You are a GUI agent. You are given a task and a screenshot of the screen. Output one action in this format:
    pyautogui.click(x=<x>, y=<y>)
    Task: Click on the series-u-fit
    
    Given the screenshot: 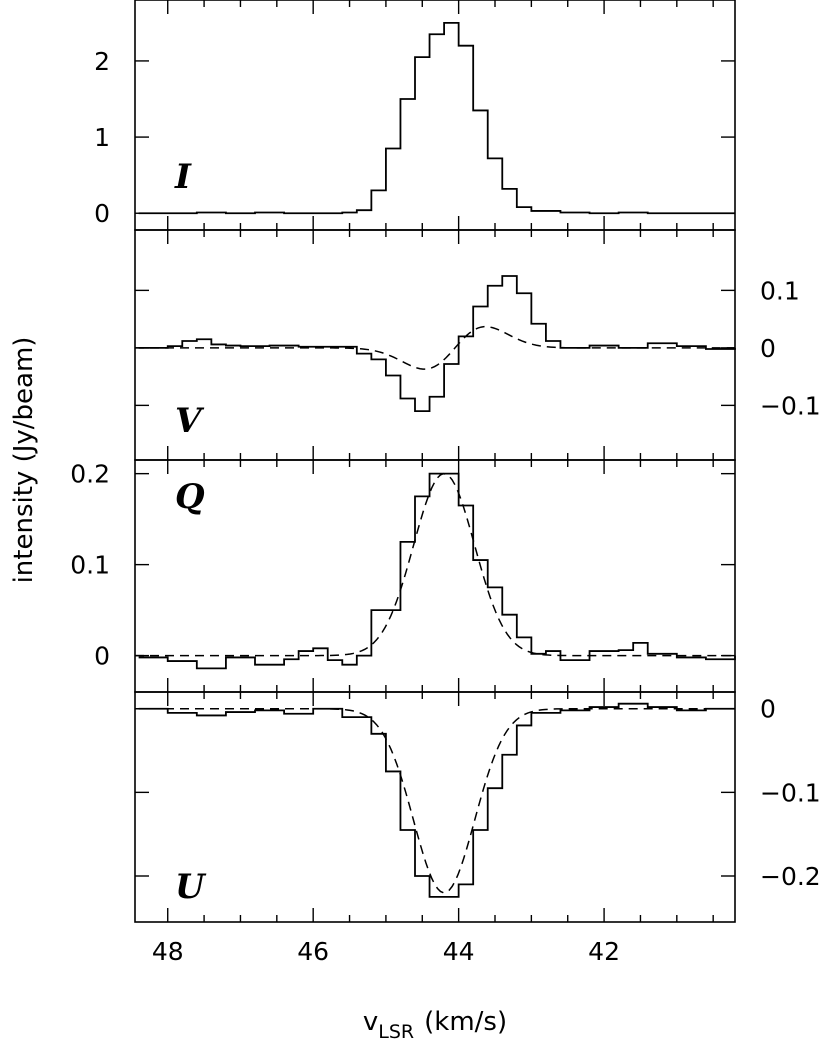 What is the action you would take?
    pyautogui.click(x=435, y=800)
    